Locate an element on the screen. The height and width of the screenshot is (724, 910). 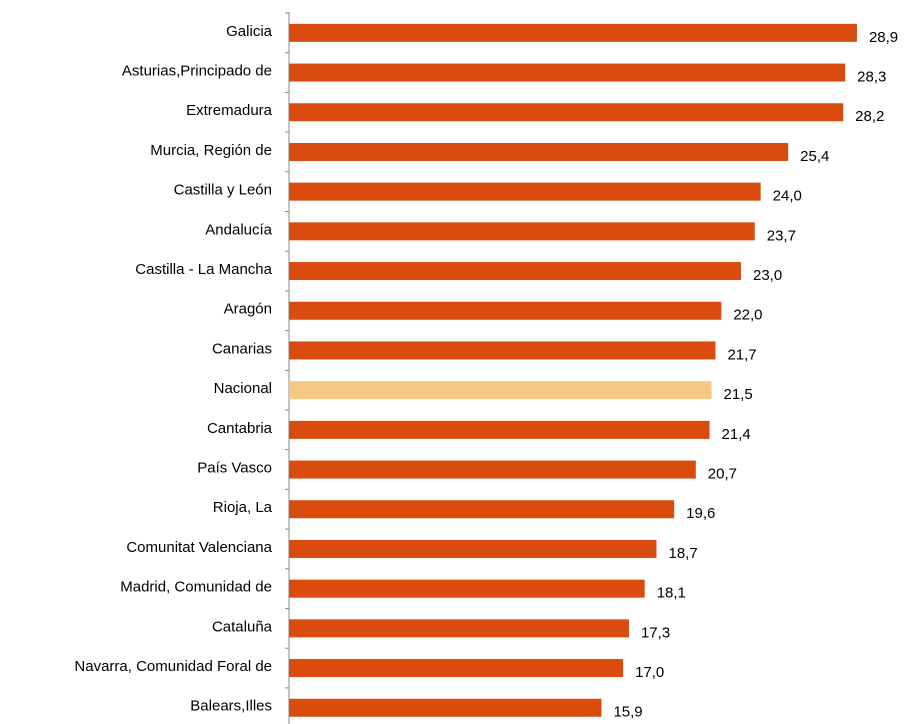
category-label: Navarra, Comunidad Foral de is located at coordinates (173, 666).